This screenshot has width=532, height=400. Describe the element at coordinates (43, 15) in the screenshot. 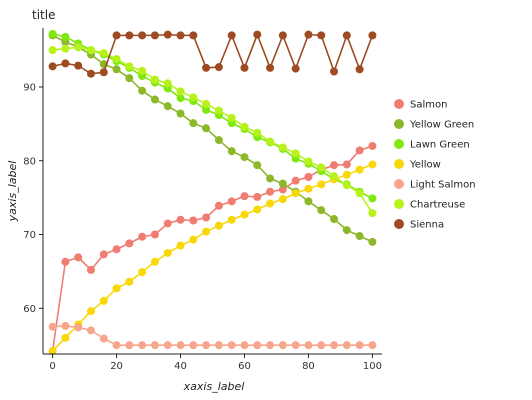

I see `chart-title: title` at that location.